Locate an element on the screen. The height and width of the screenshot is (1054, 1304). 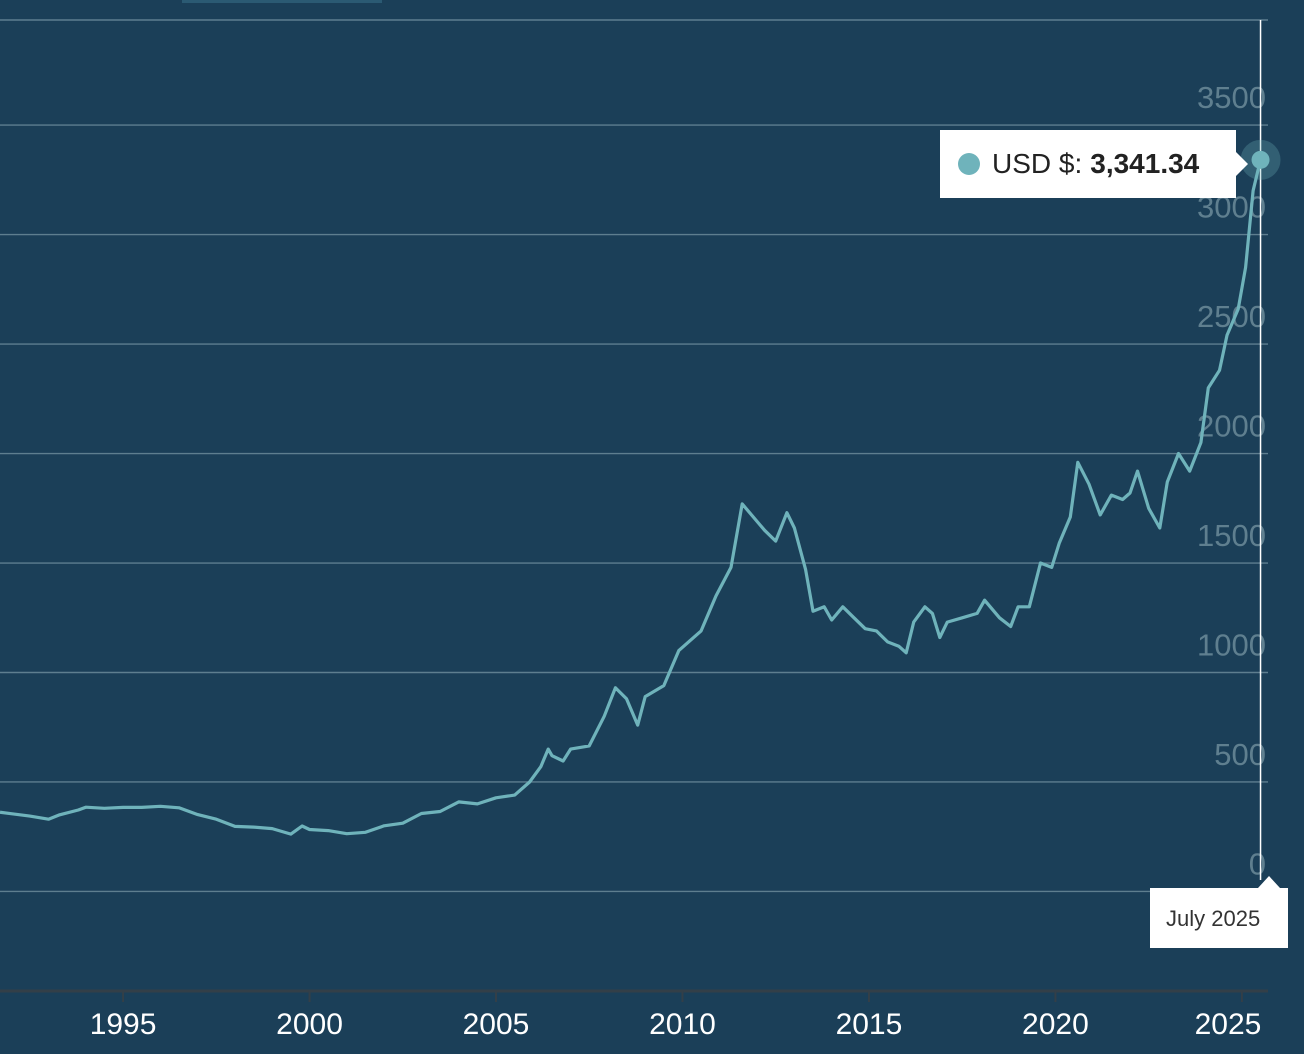
x-tick-label: 2000 is located at coordinates (309, 1024).